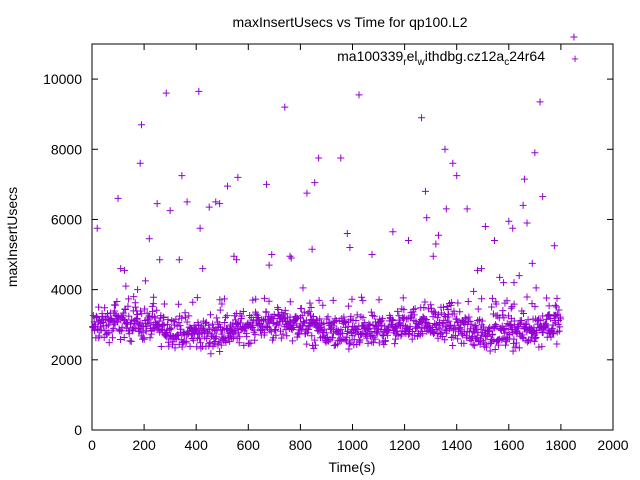 The image size is (640, 480). I want to click on y-tick-label: 4000, so click(66, 290).